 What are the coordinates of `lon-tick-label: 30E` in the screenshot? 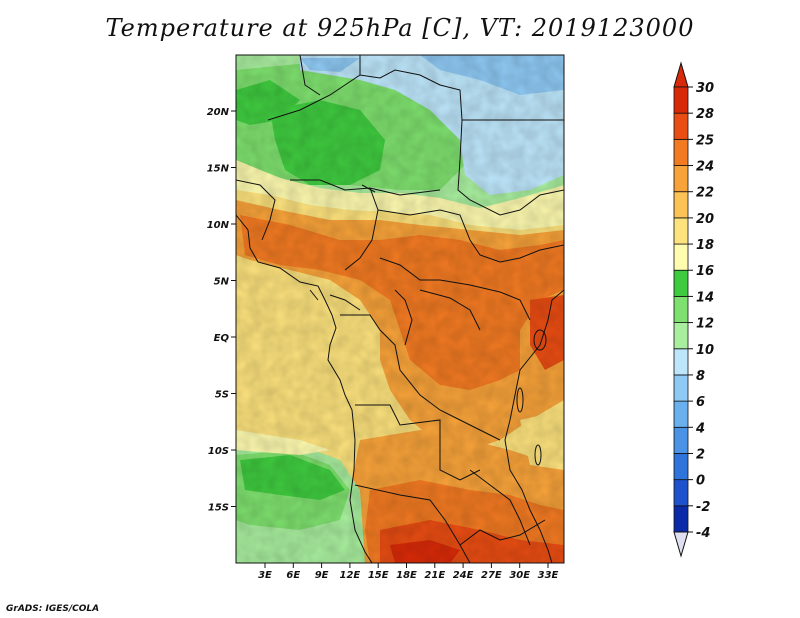 It's located at (519, 575).